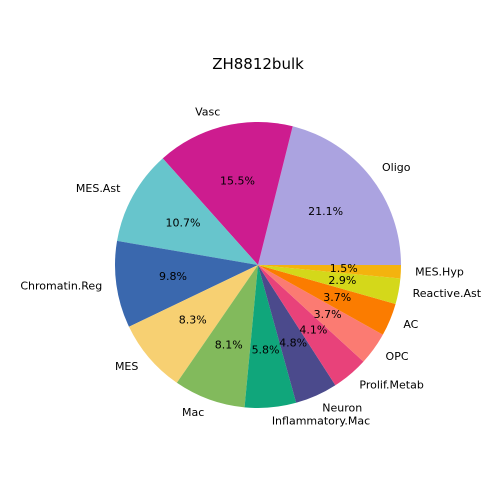  I want to click on slice-label-vasc: Vasc, so click(207, 111).